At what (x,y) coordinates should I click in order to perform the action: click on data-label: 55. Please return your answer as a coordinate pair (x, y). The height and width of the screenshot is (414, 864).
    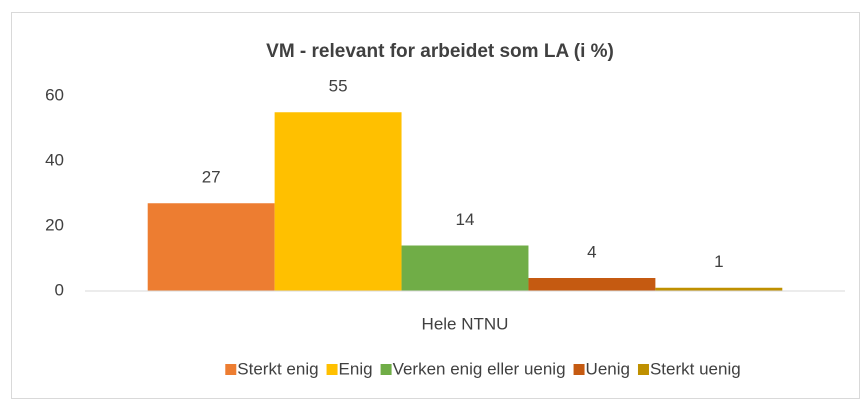
    Looking at the image, I should click on (338, 86).